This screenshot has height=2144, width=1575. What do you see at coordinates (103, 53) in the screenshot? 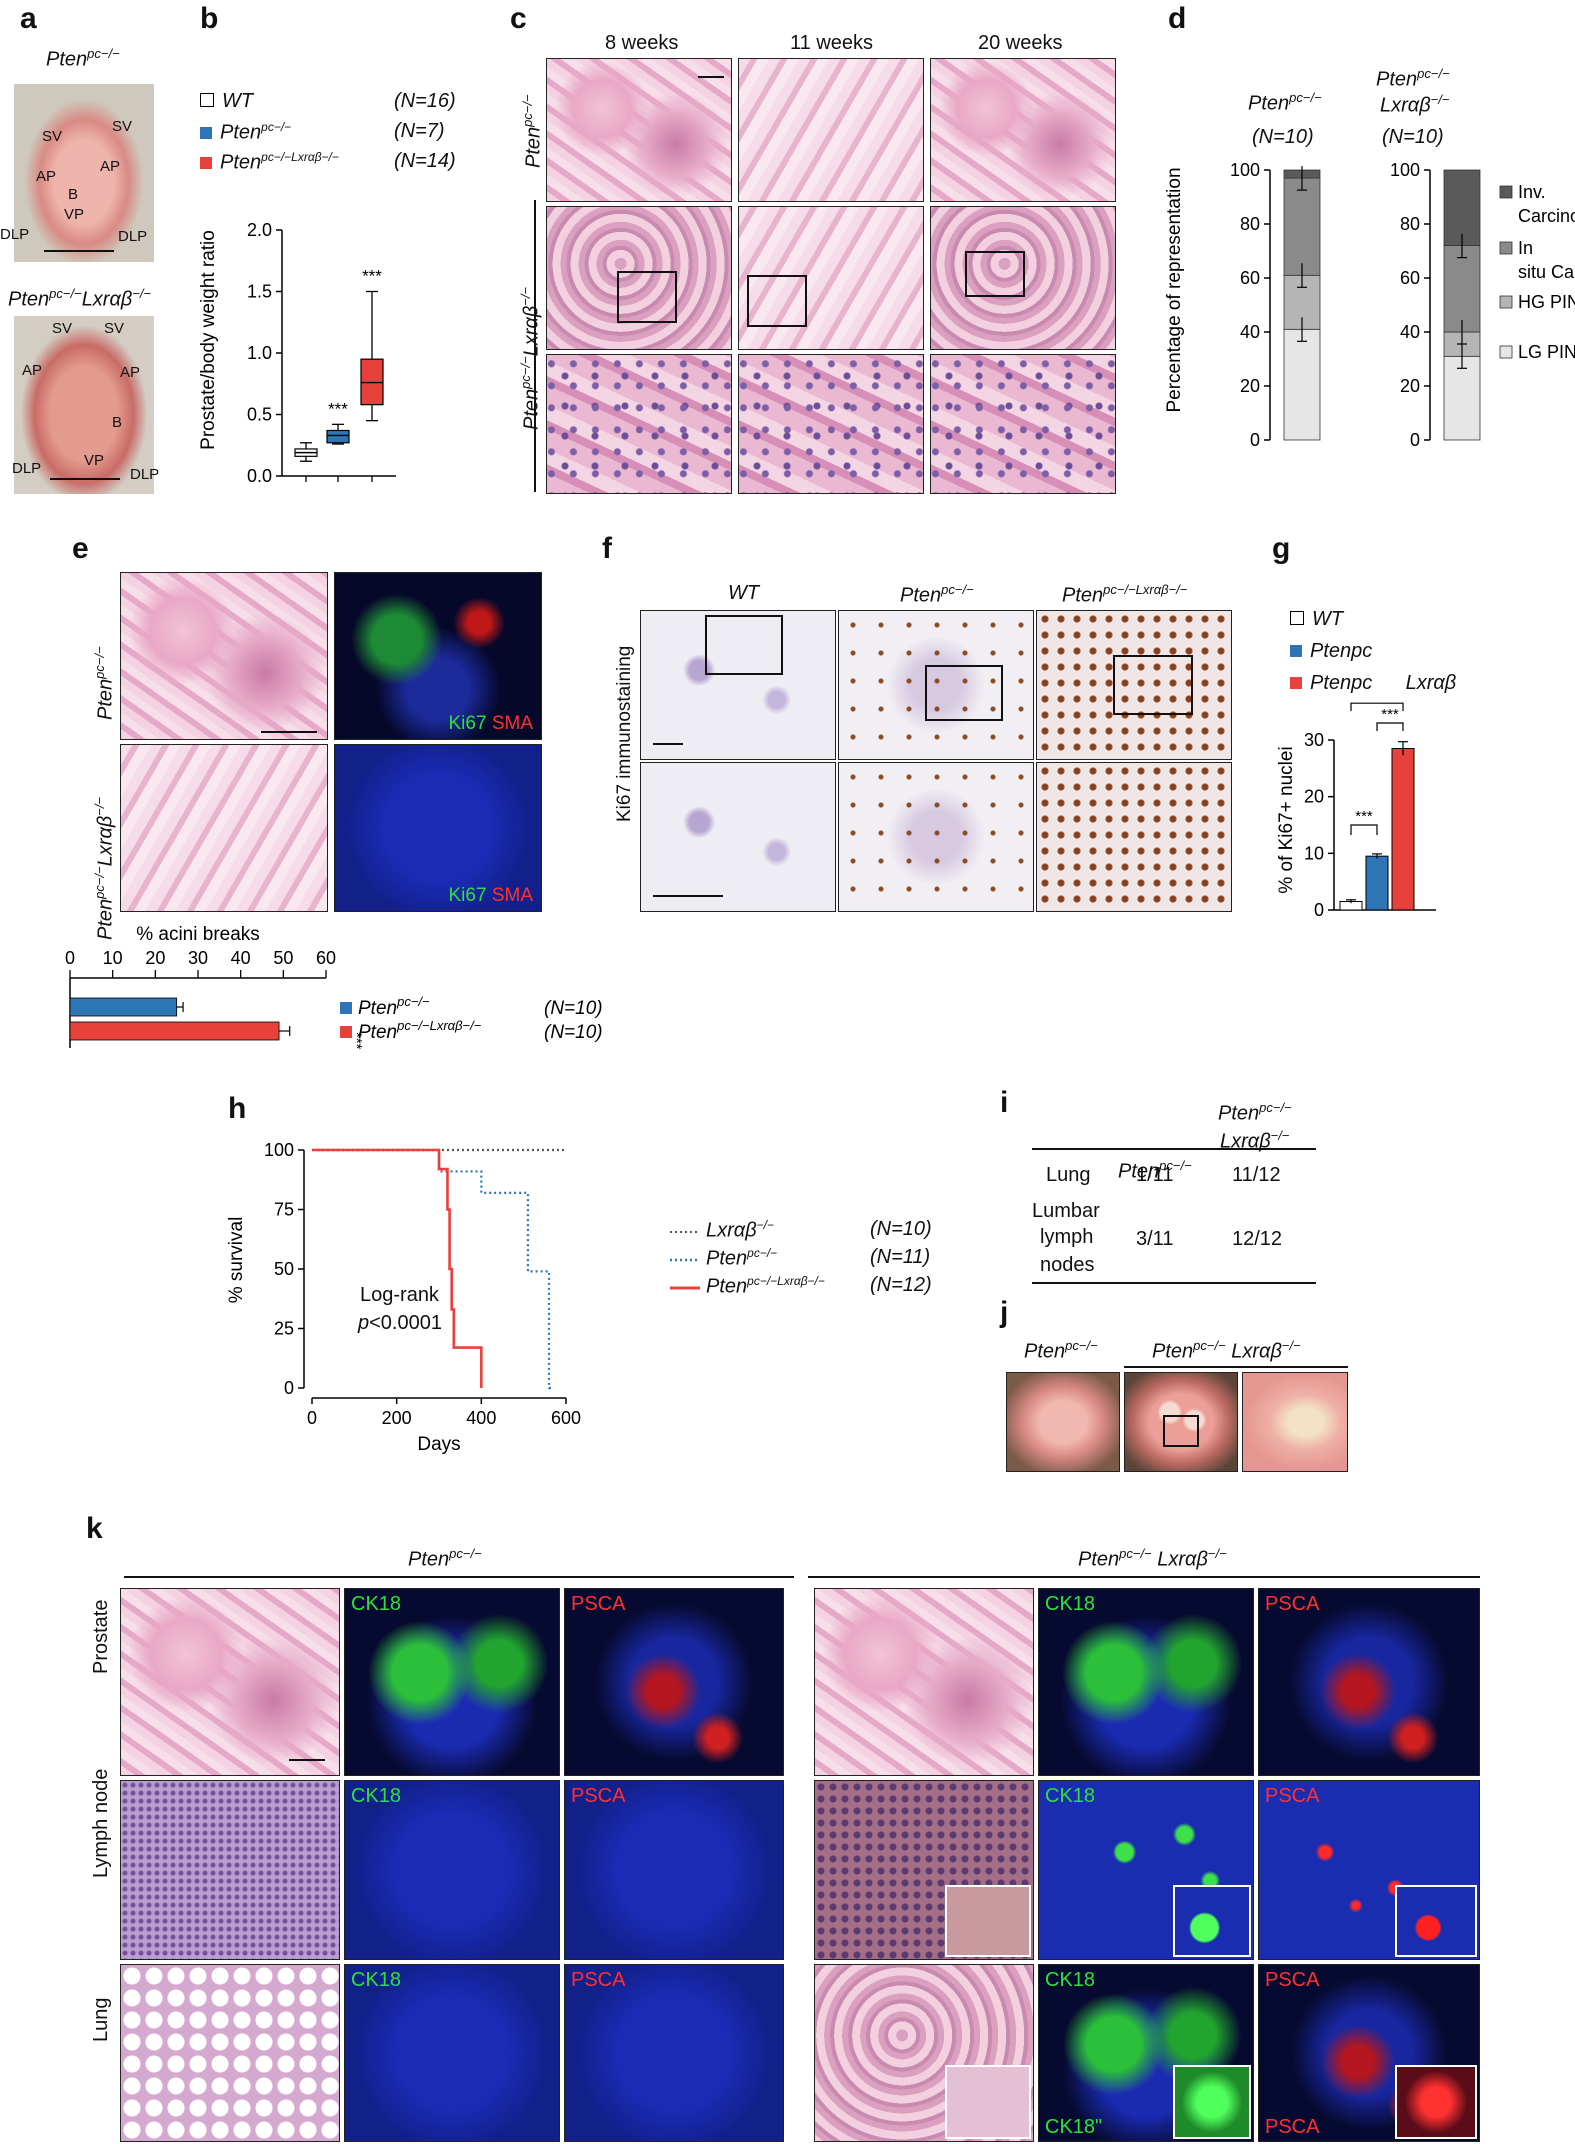
I see `title-sup: pc−/−` at bounding box center [103, 53].